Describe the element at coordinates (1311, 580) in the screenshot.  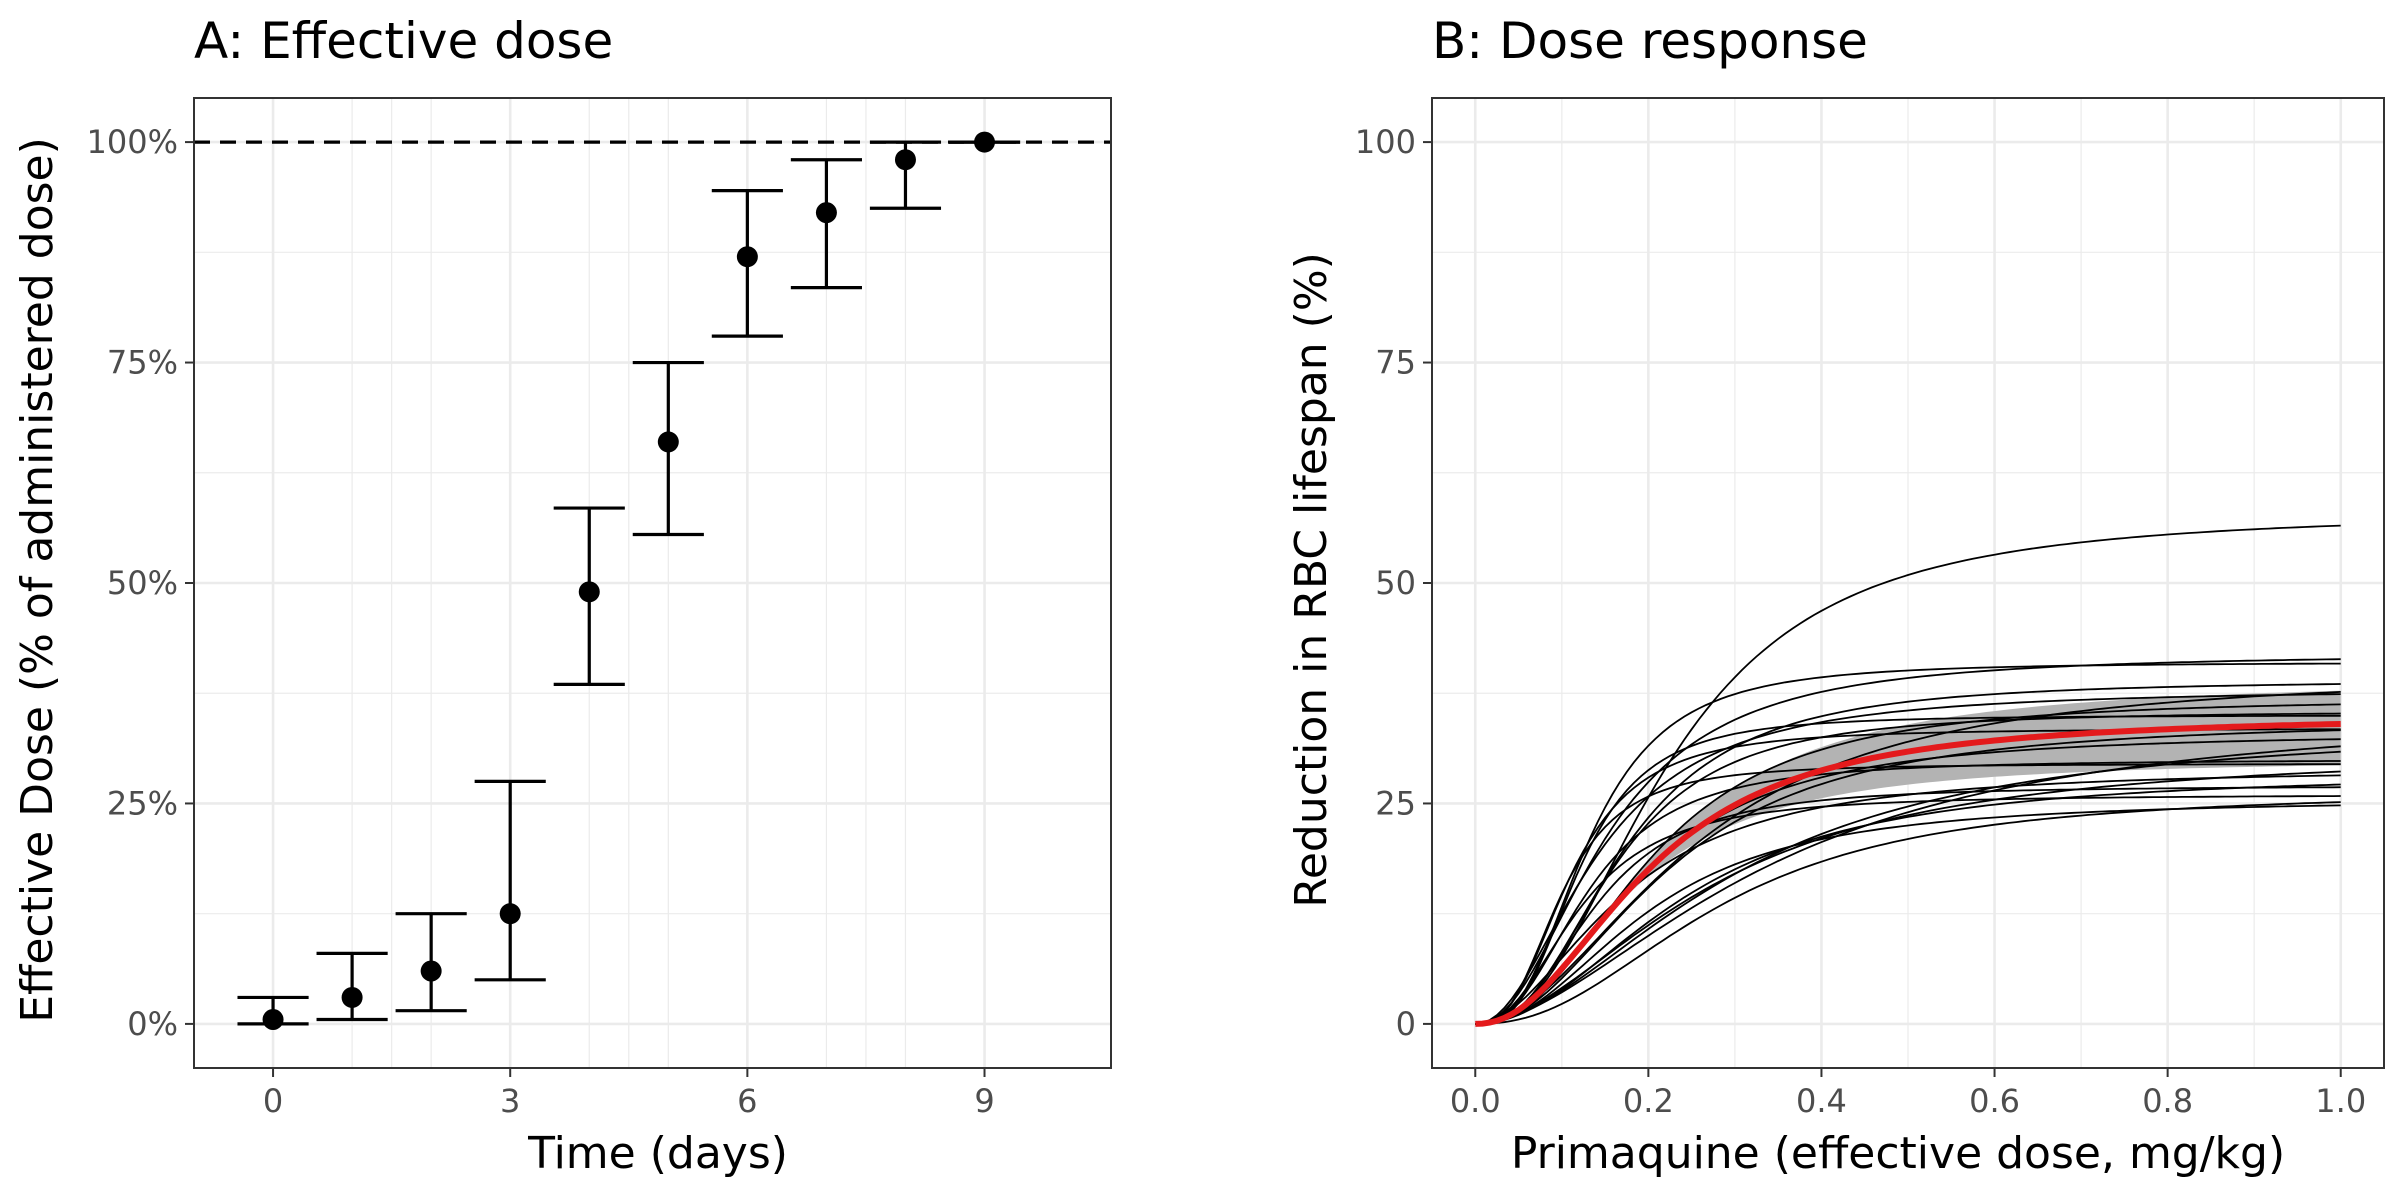
I see `panel-b-y-axis-title: Reduction in RBC lifespan (%)` at that location.